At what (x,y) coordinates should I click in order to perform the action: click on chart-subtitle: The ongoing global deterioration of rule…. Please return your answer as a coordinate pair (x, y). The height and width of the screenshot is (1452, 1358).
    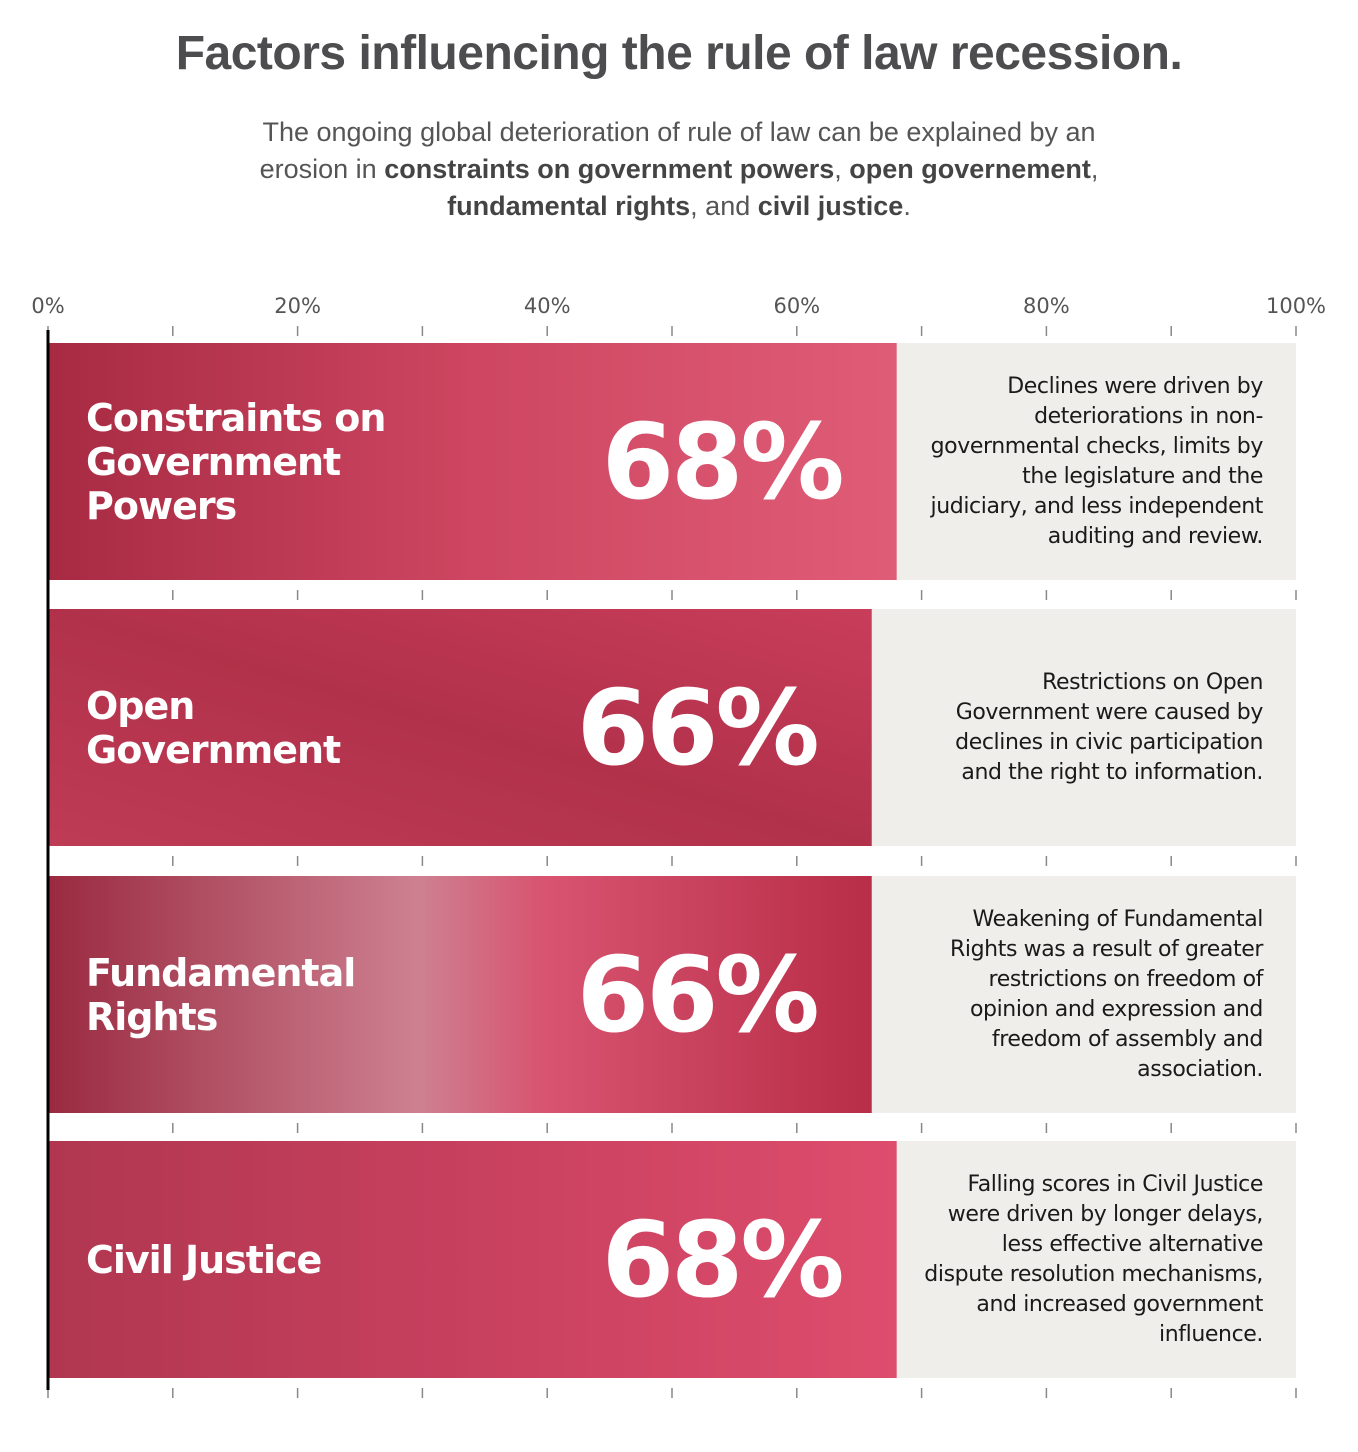
    Looking at the image, I should click on (679, 169).